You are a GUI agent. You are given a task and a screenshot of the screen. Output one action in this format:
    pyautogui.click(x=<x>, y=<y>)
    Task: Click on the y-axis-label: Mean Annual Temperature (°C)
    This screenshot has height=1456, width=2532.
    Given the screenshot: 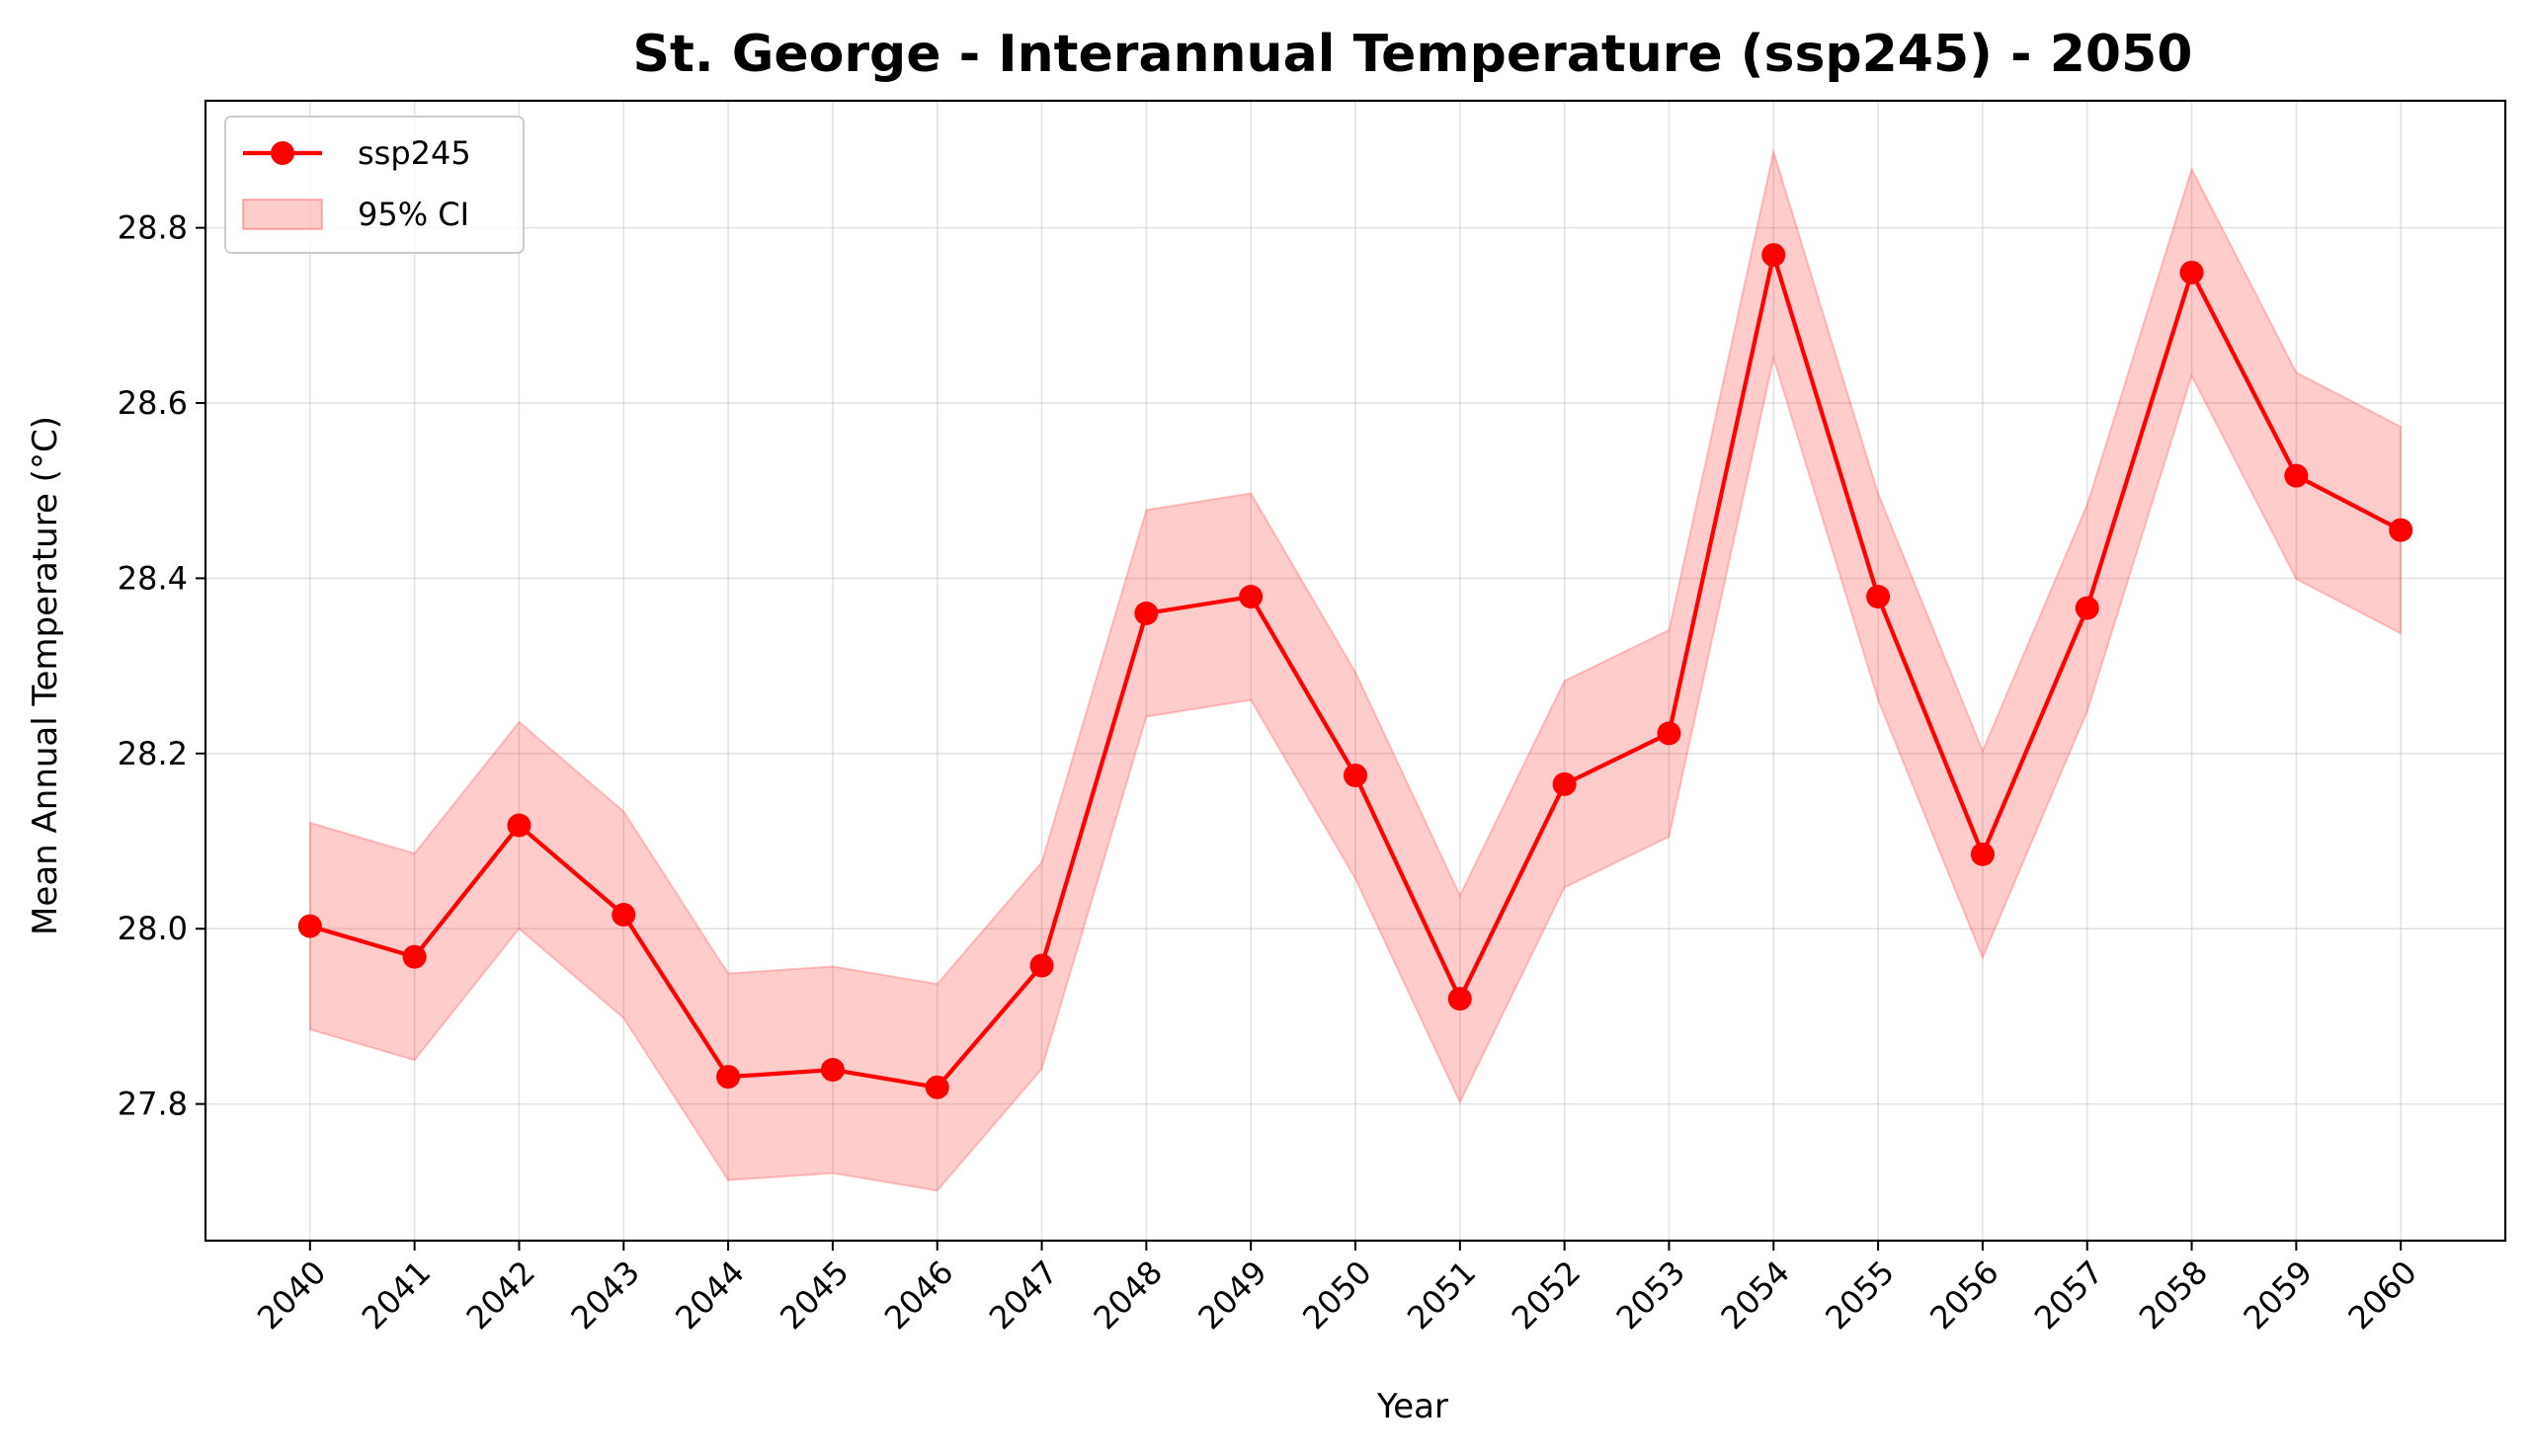 What is the action you would take?
    pyautogui.click(x=45, y=675)
    